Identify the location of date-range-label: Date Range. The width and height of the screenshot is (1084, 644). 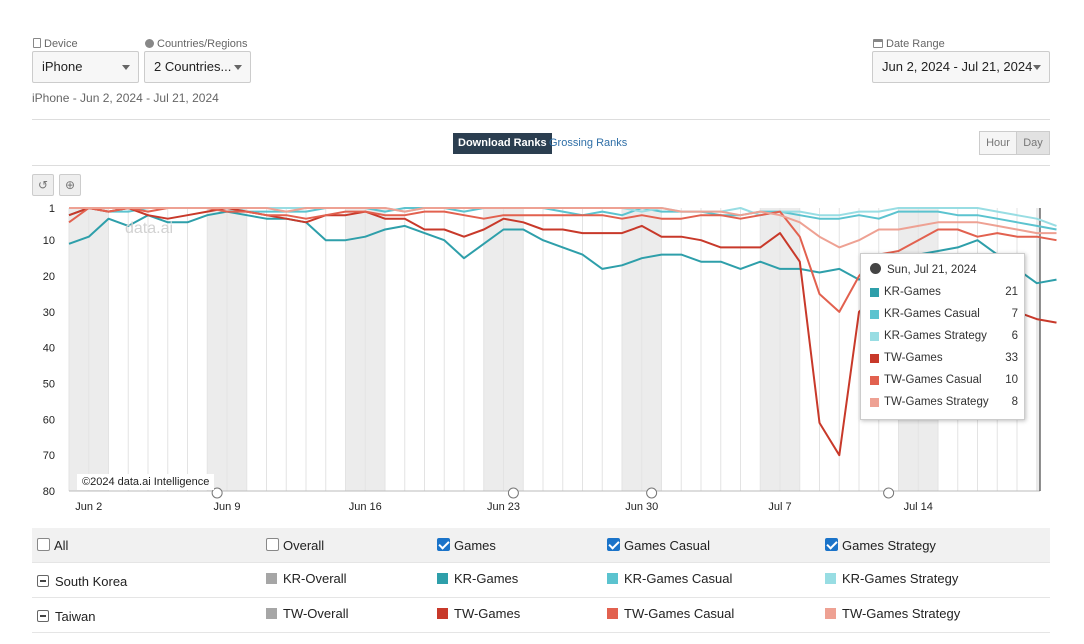
(909, 44).